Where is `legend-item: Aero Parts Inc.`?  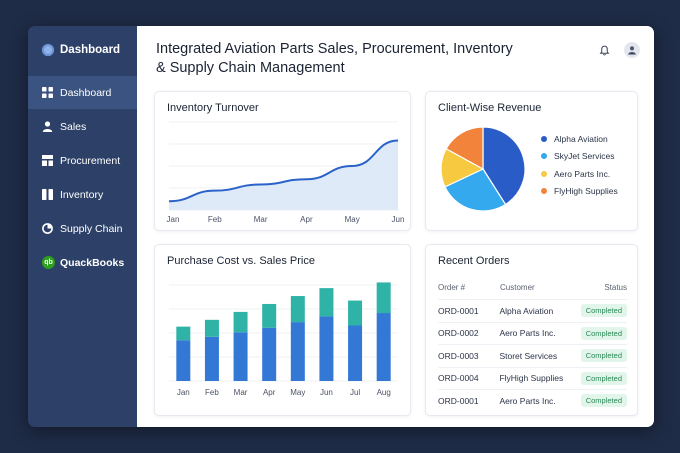 legend-item: Aero Parts Inc. is located at coordinates (579, 174).